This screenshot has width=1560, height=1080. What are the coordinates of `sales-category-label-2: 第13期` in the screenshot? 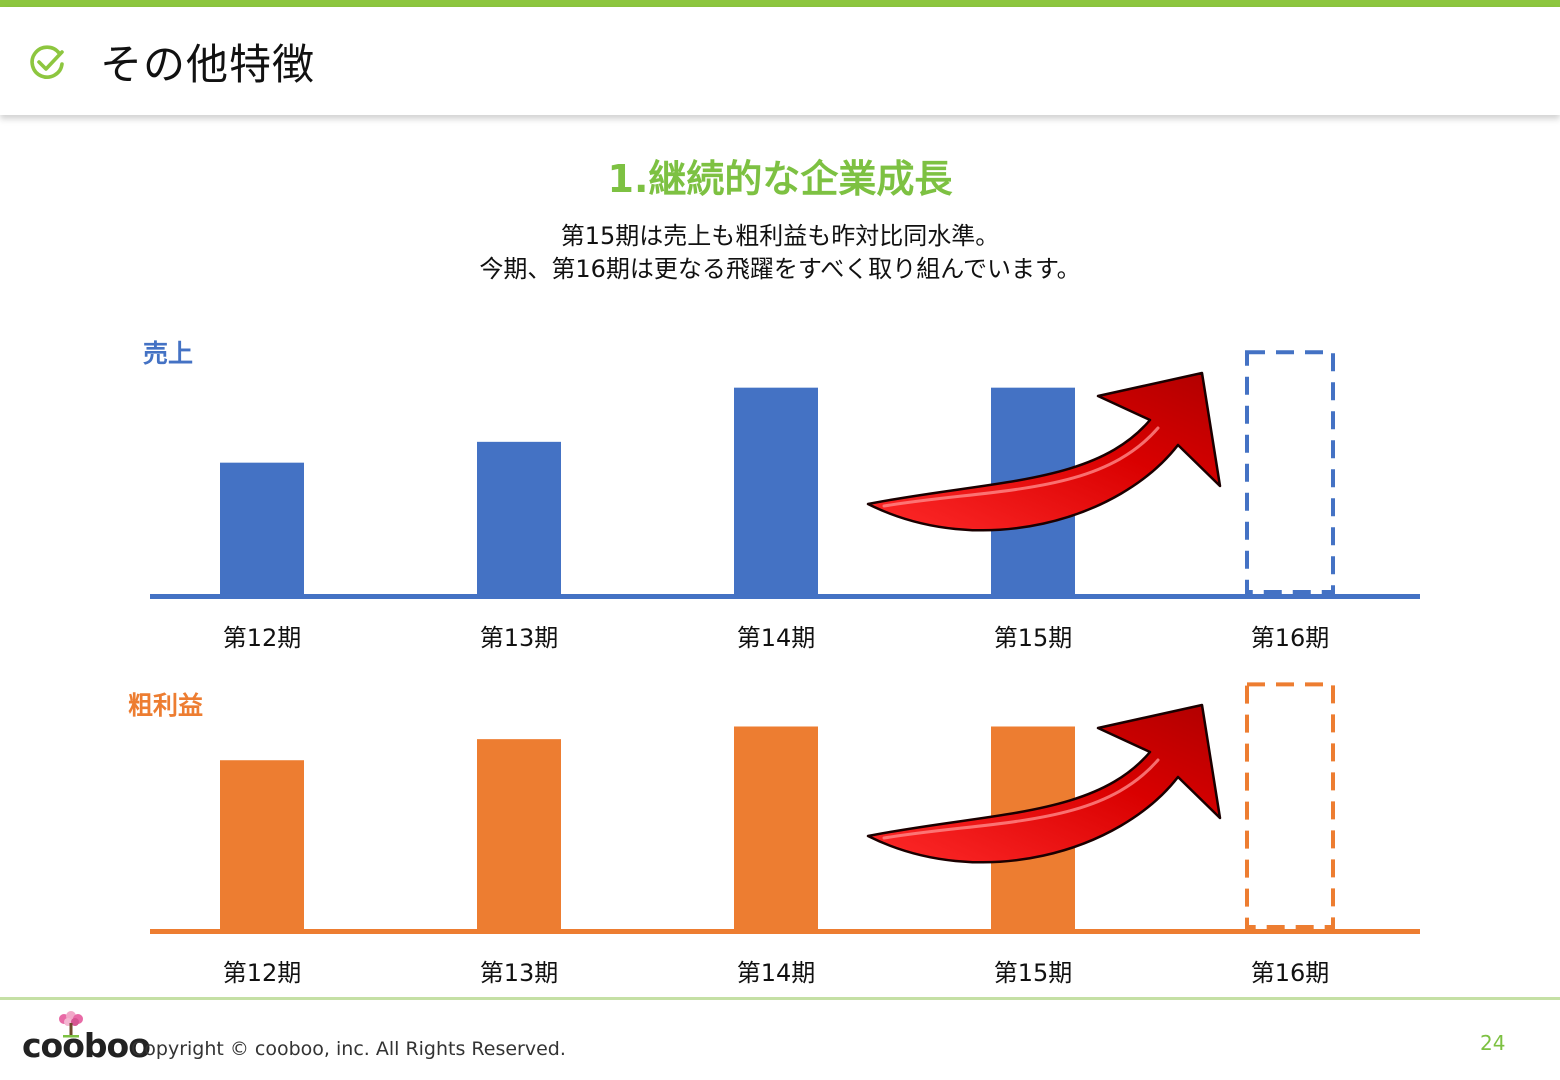 It's located at (519, 638).